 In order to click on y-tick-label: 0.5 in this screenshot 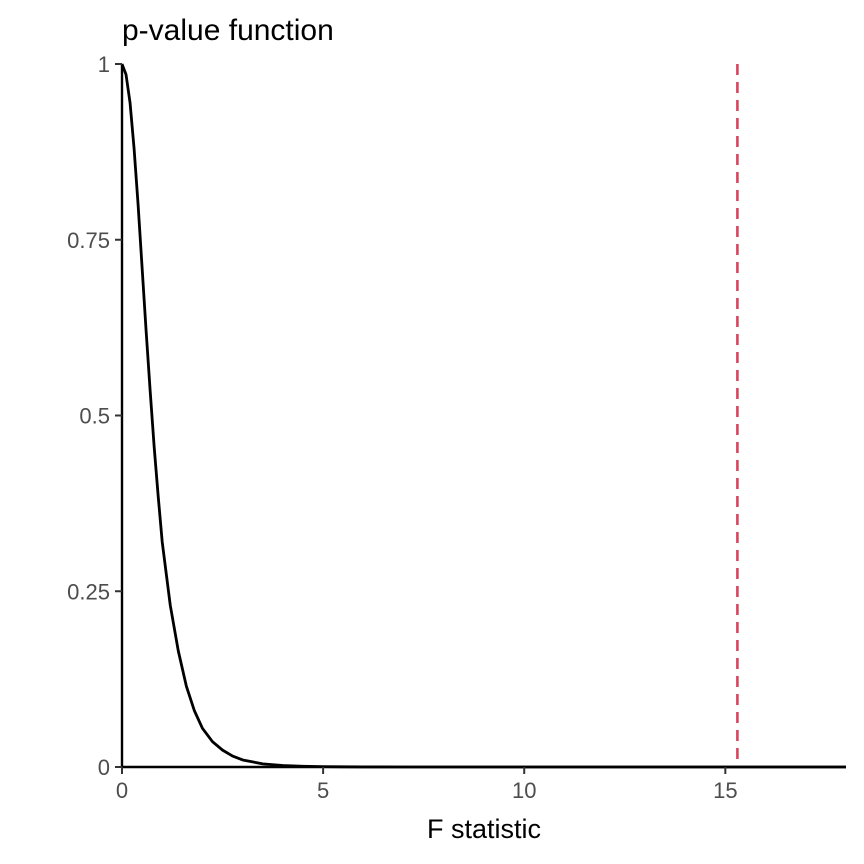, I will do `click(94, 416)`.